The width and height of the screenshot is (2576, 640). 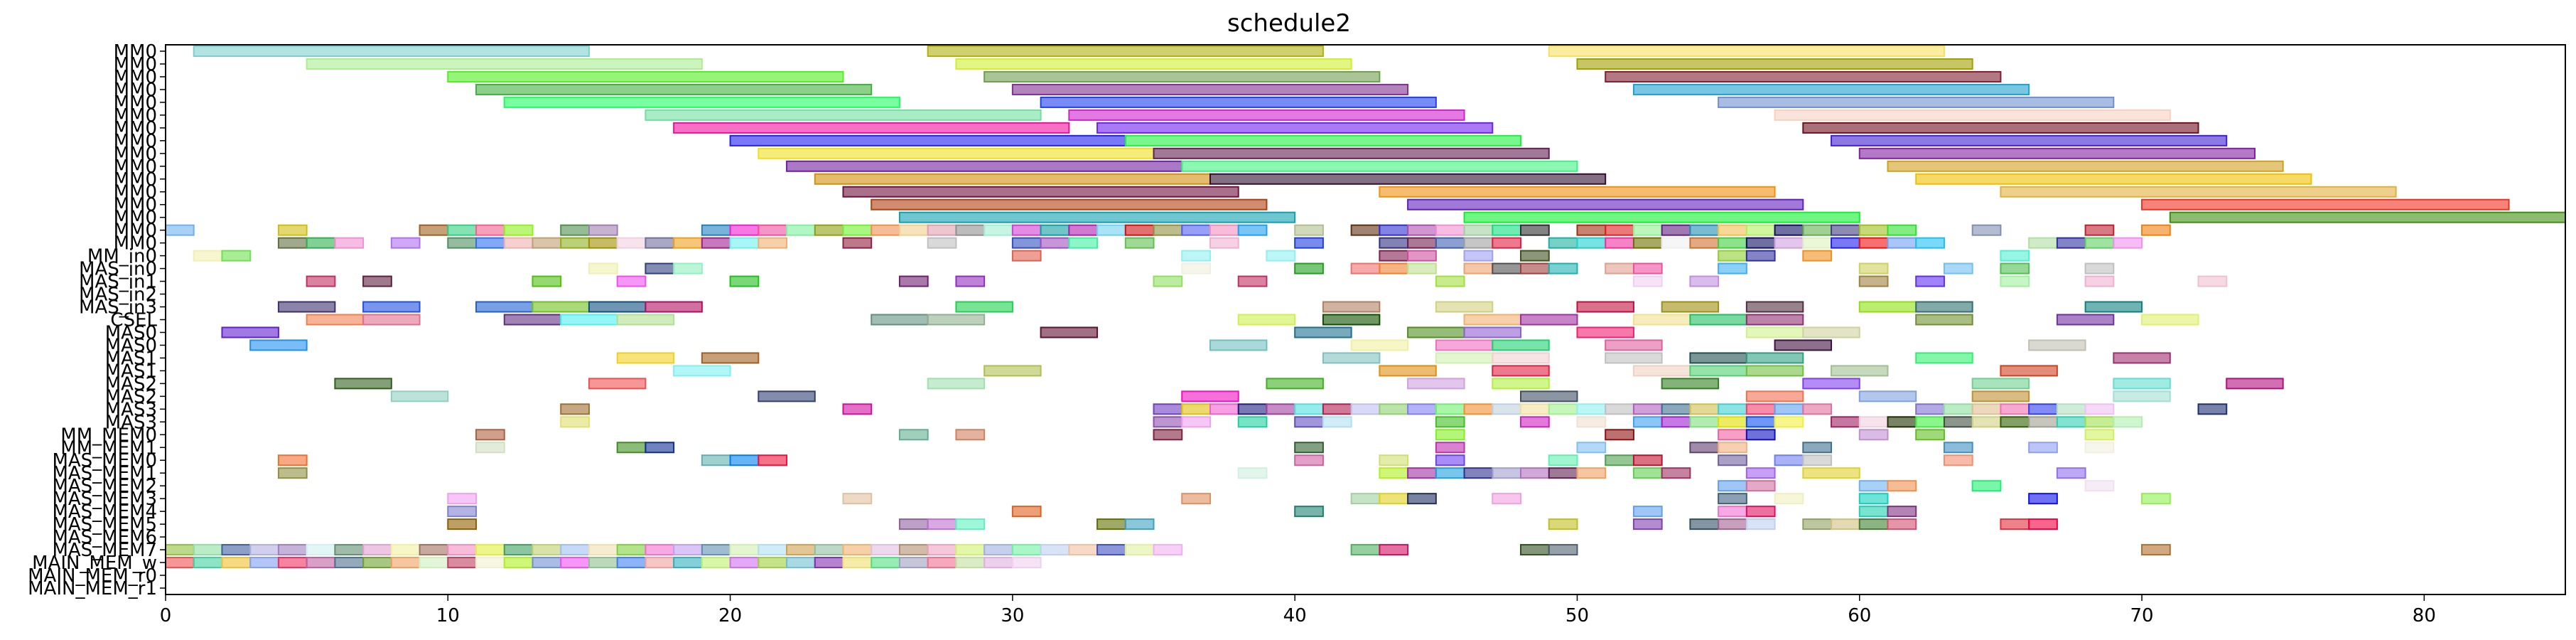 What do you see at coordinates (131, 332) in the screenshot?
I see `y-tick-label: MAS0` at bounding box center [131, 332].